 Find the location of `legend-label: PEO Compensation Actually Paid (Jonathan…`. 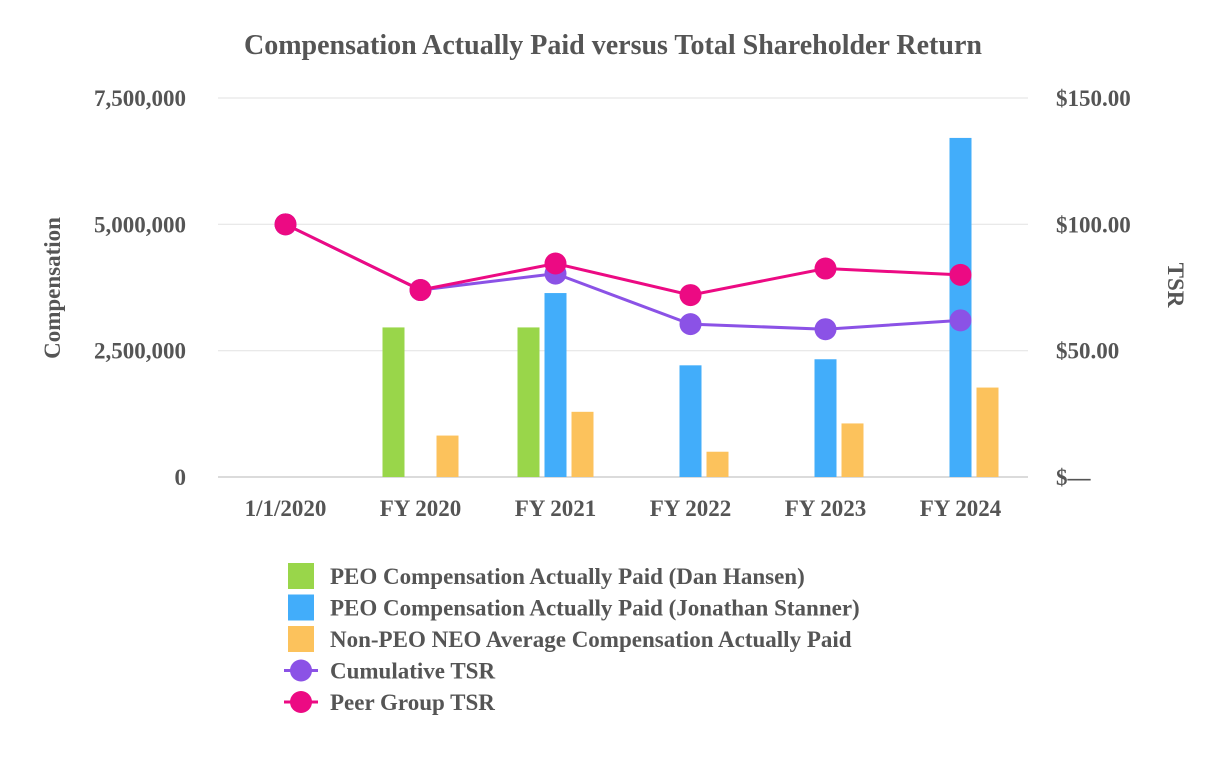

legend-label: PEO Compensation Actually Paid (Jonathan… is located at coordinates (595, 608).